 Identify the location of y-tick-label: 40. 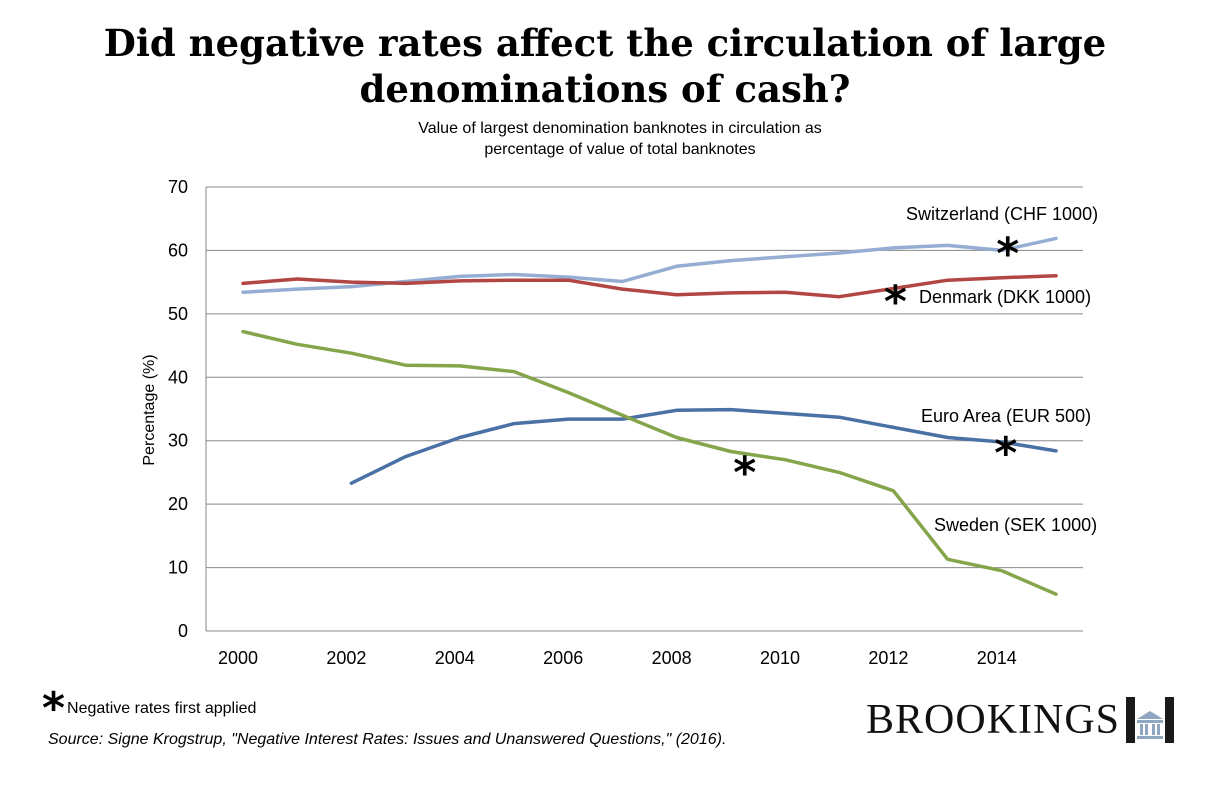
(178, 377).